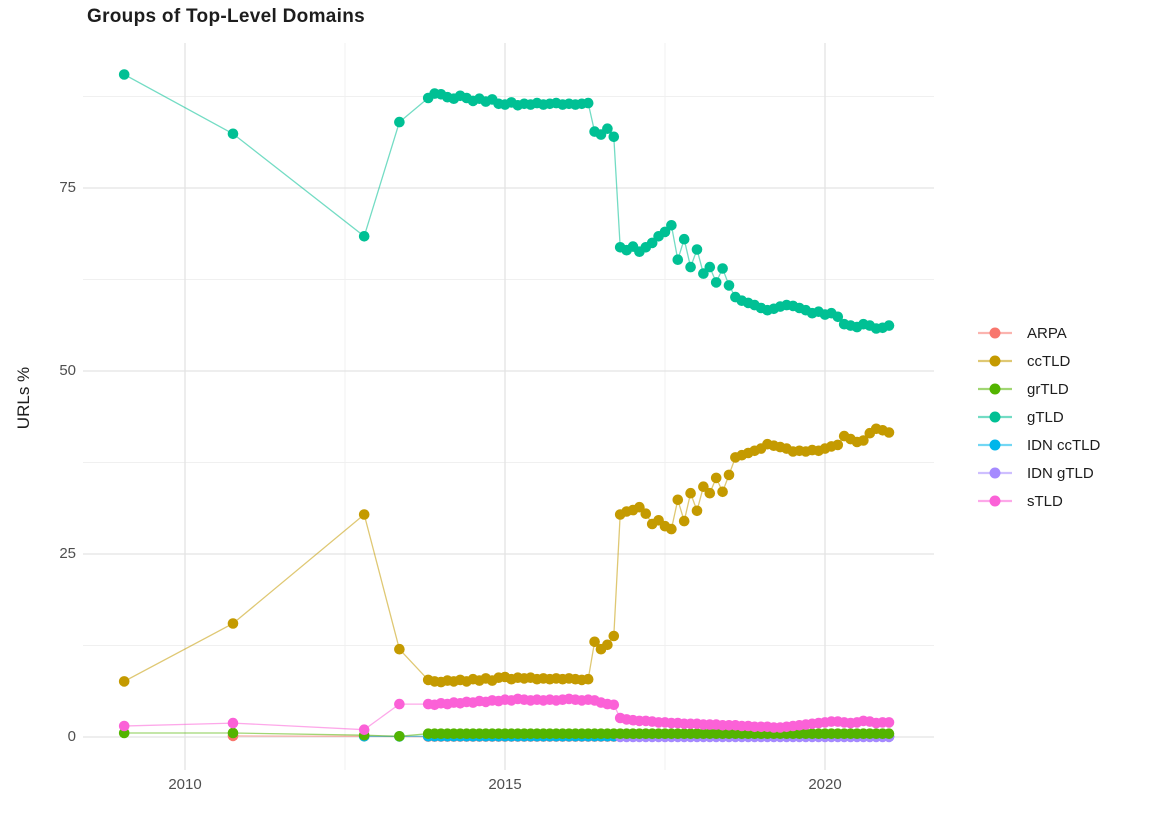 This screenshot has width=1164, height=827. What do you see at coordinates (71, 736) in the screenshot?
I see `y-tick-label: 0` at bounding box center [71, 736].